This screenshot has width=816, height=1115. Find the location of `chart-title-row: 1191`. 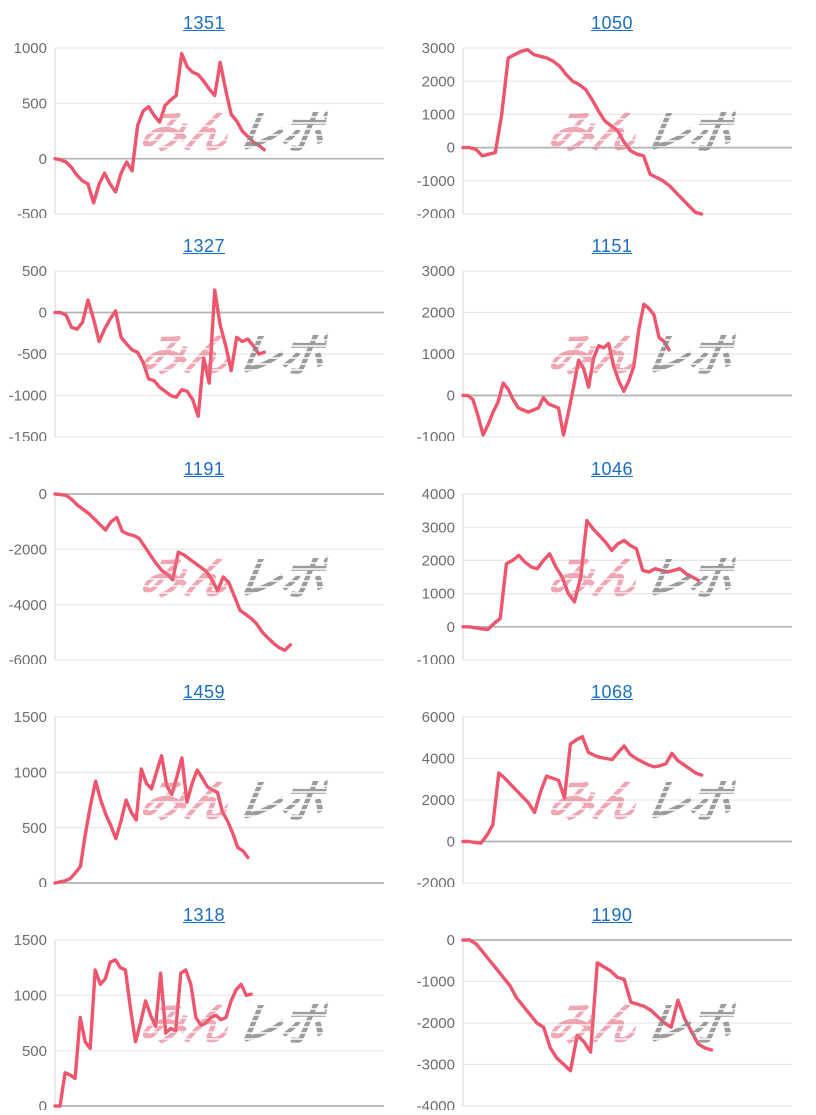

chart-title-row: 1191 is located at coordinates (204, 466).